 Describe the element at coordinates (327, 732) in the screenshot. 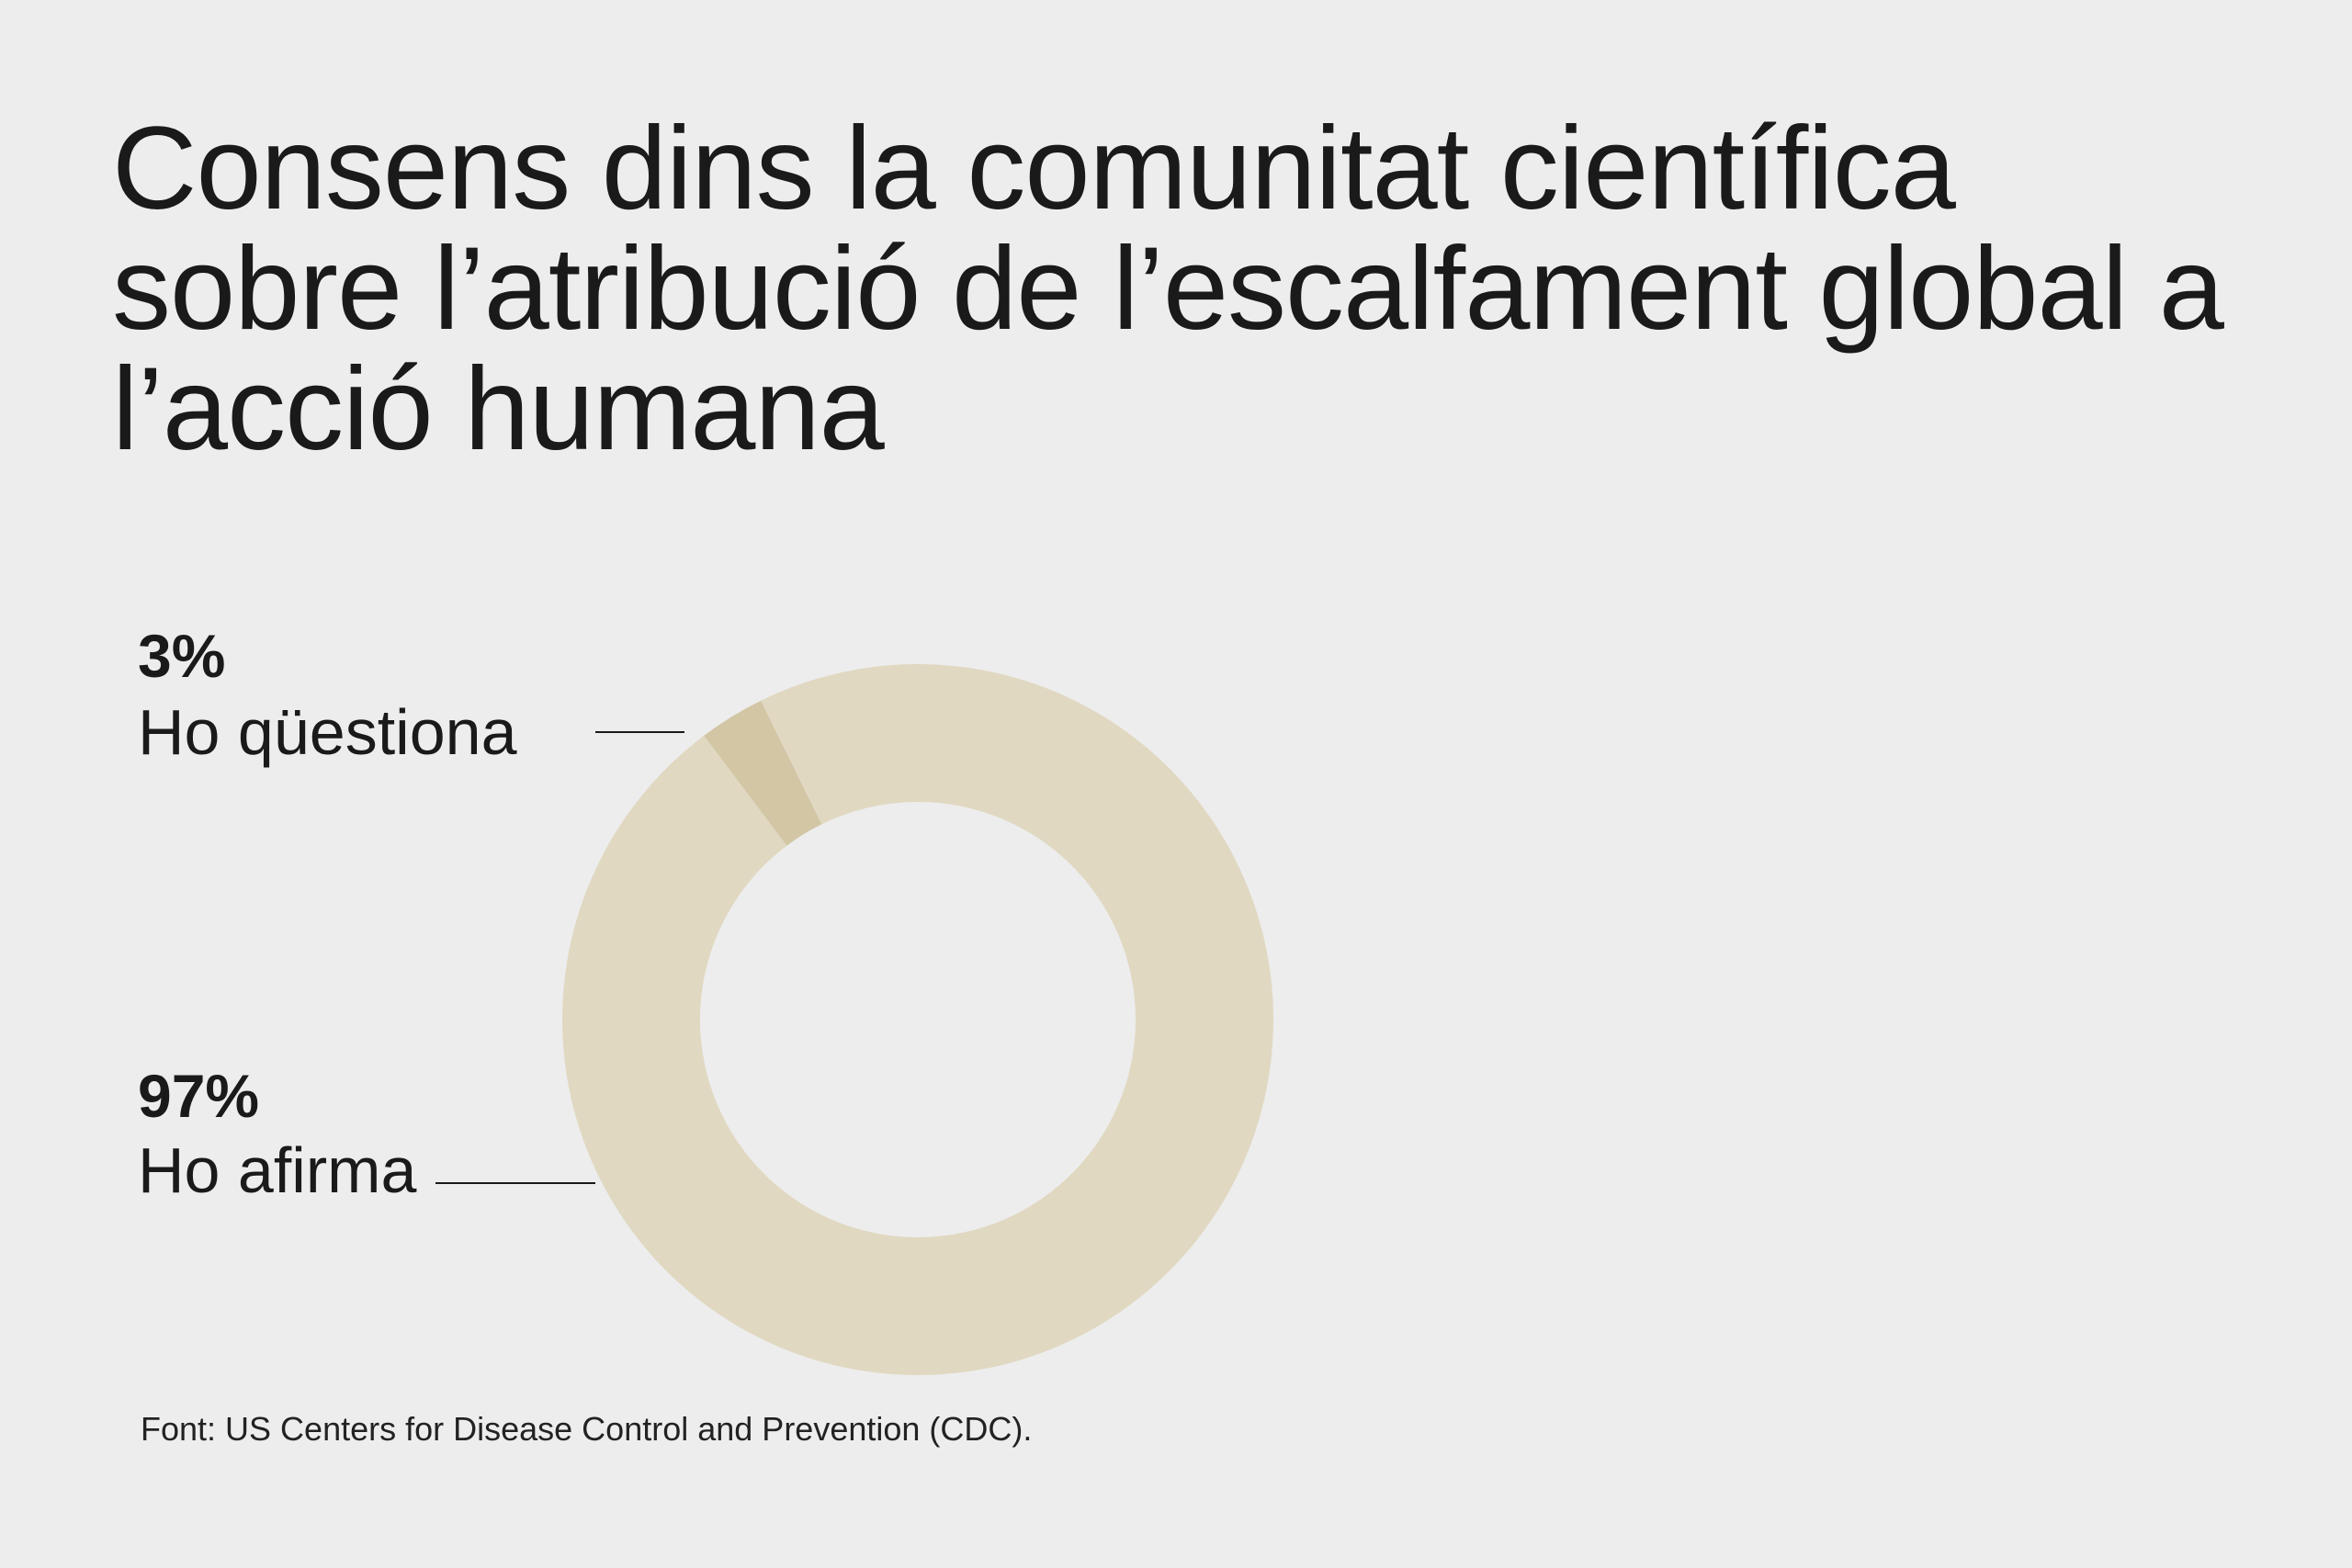

I see `category-label: Ho qüestiona` at that location.